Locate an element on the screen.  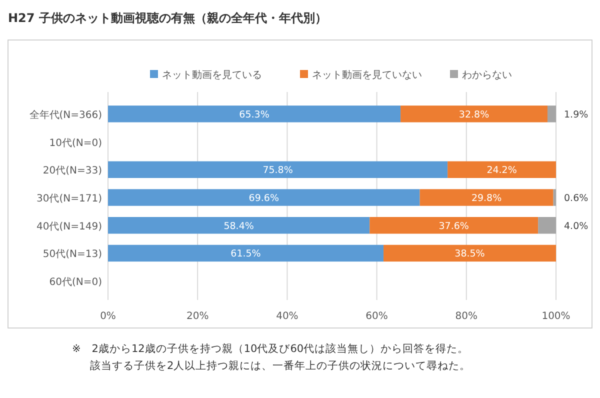
data-label: 69.6% is located at coordinates (263, 198).